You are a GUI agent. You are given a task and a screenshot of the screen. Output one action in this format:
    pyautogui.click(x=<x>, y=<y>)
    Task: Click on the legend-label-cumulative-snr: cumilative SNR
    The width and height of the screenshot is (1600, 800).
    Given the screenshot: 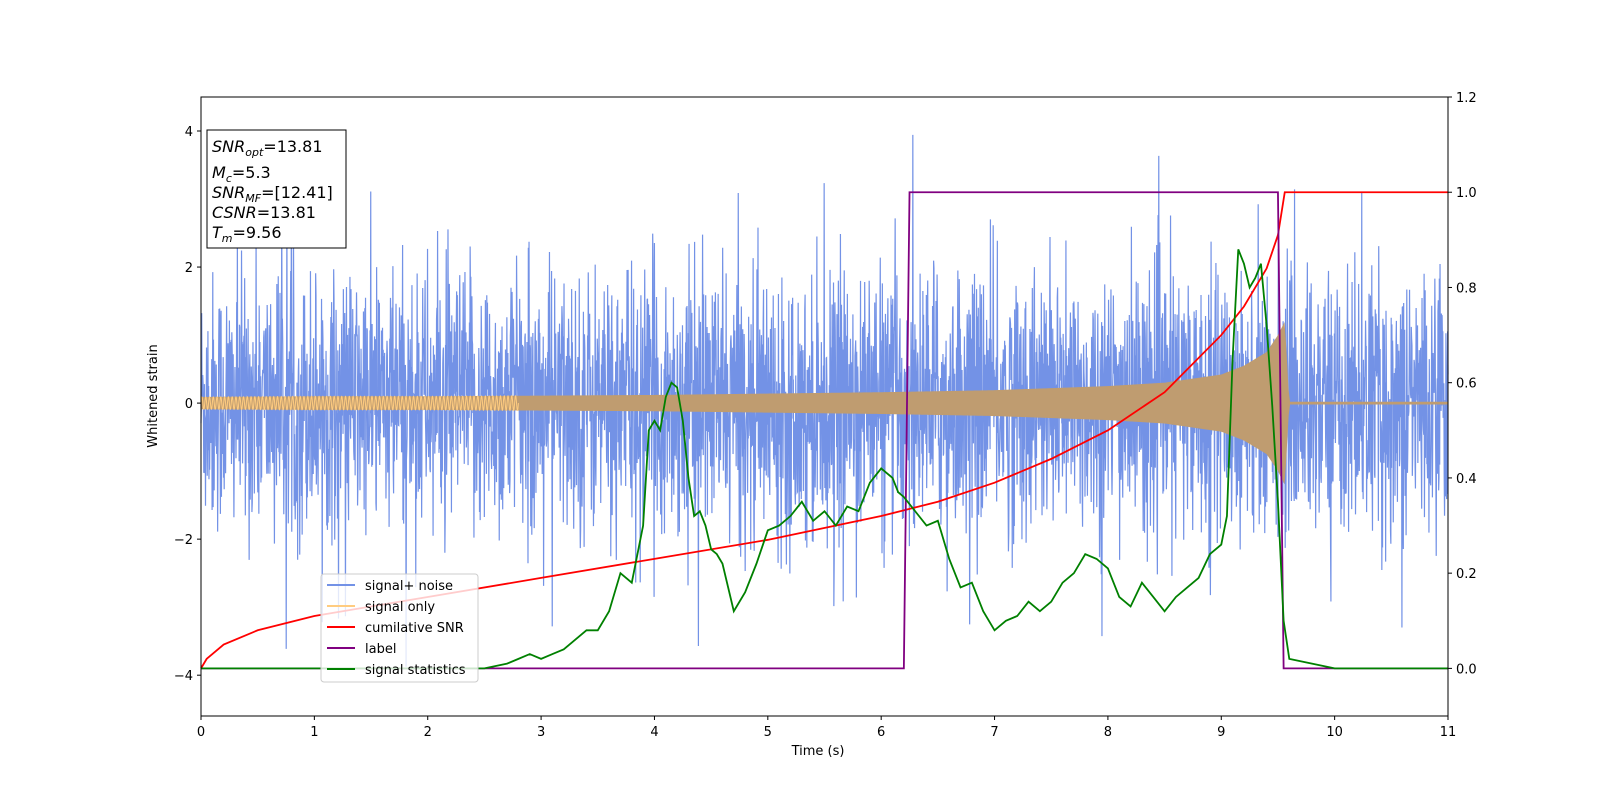 What is the action you would take?
    pyautogui.click(x=414, y=628)
    